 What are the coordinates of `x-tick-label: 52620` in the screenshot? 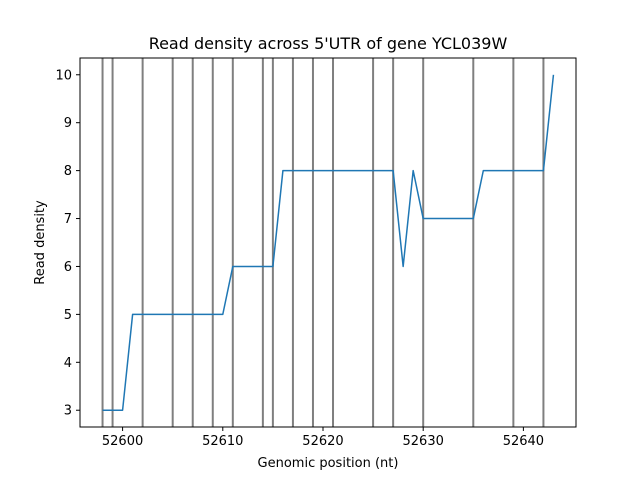 It's located at (322, 441).